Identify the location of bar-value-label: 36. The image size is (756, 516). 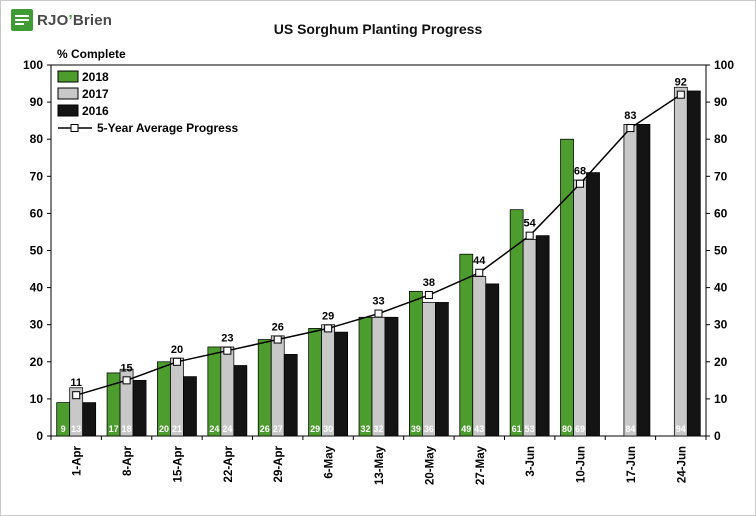
(429, 429).